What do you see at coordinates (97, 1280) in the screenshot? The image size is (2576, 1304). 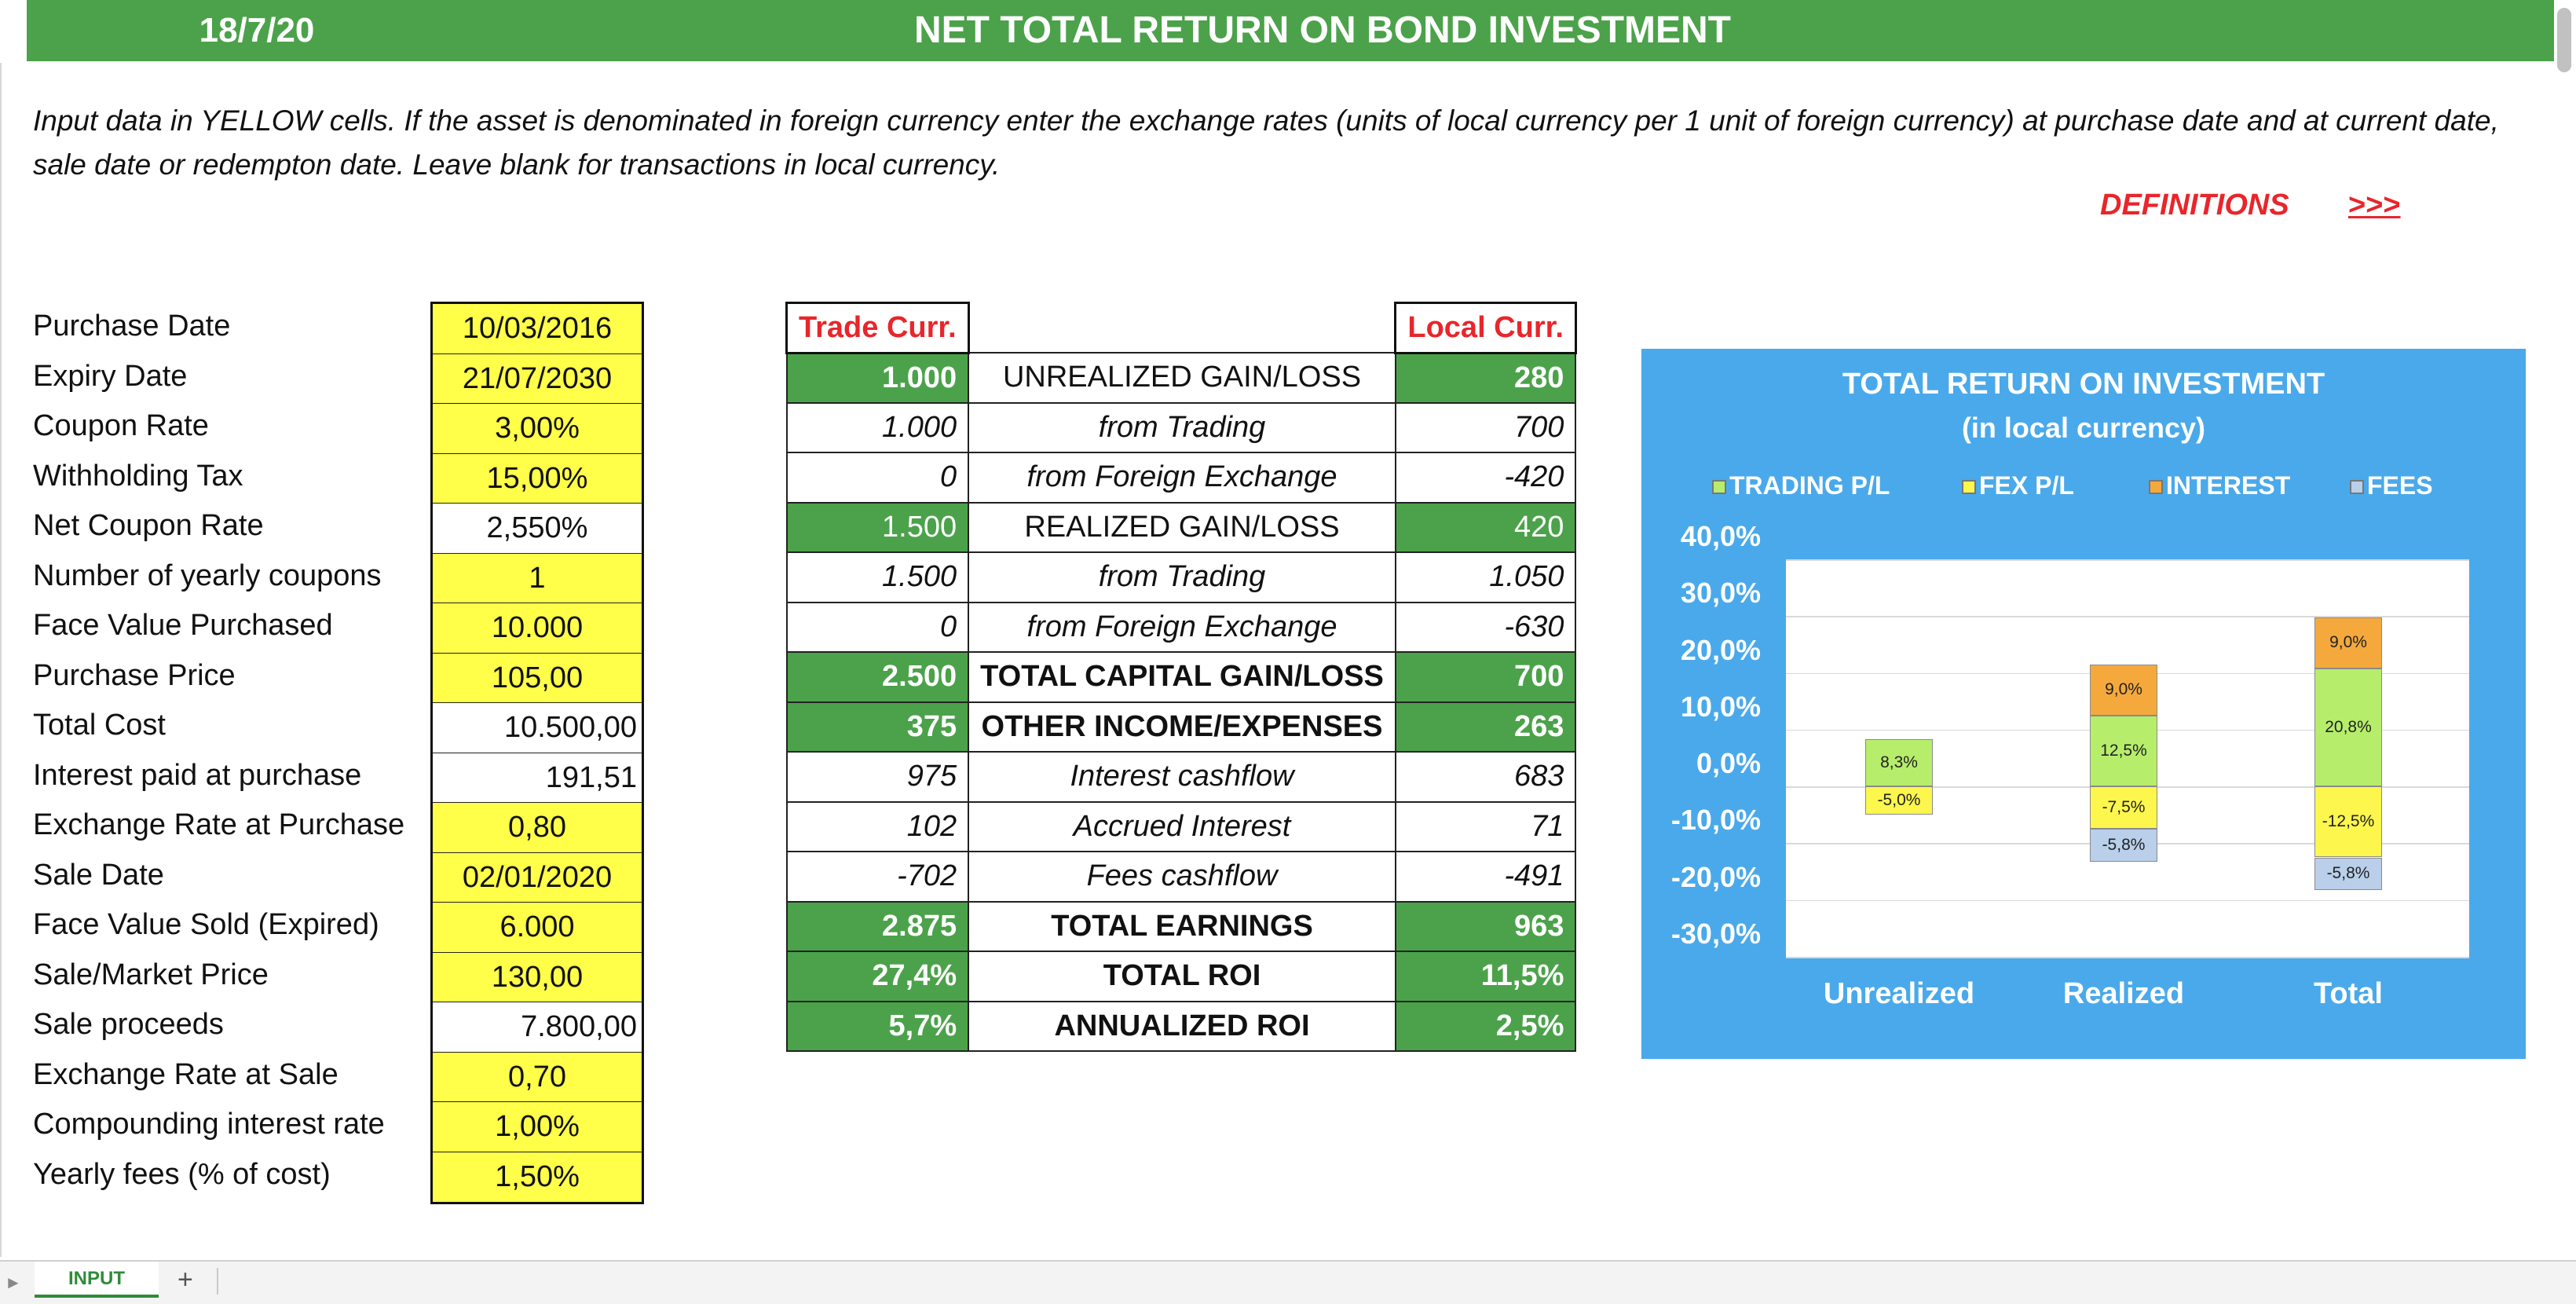 I see `sheet-tab-input: INPUT` at bounding box center [97, 1280].